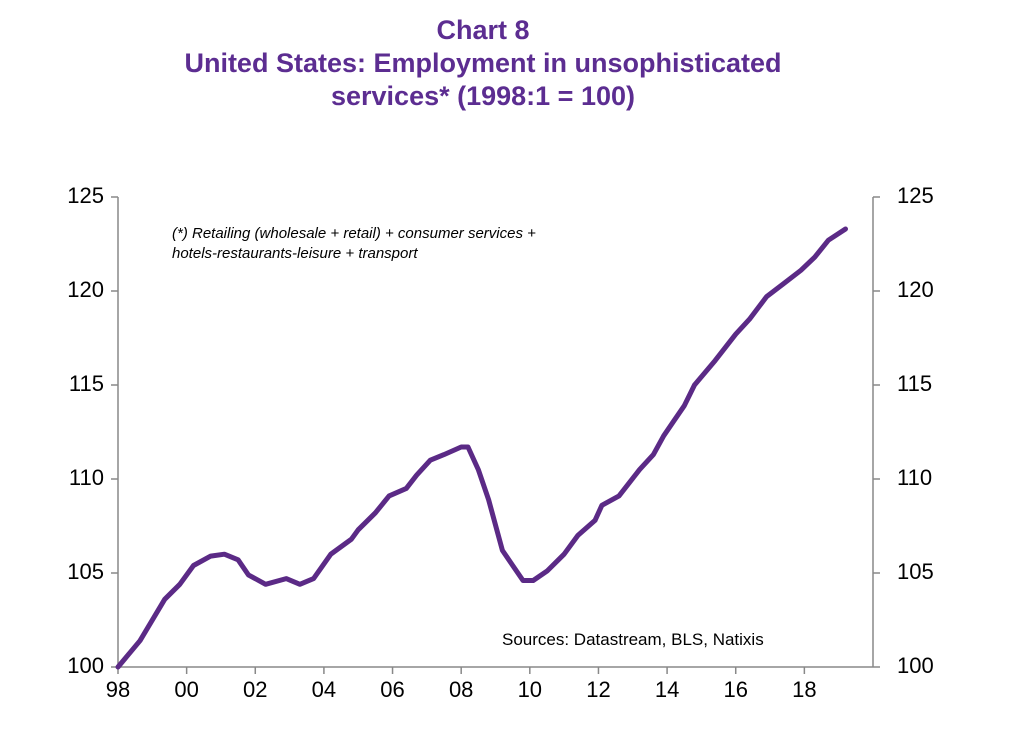 The width and height of the screenshot is (1024, 734). What do you see at coordinates (483, 30) in the screenshot?
I see `chart-title: Chart 8` at bounding box center [483, 30].